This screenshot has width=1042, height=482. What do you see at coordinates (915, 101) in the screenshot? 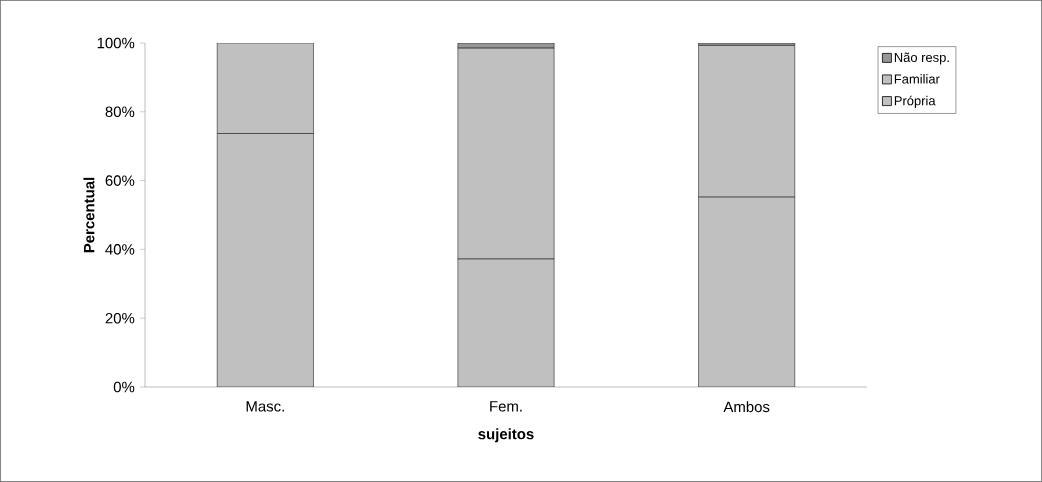
I see `legend-label: Própria` at bounding box center [915, 101].